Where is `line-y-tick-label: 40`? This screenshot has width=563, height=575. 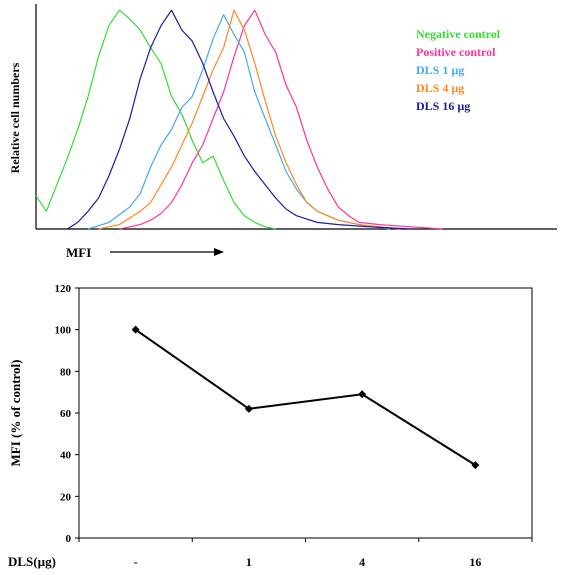 line-y-tick-label: 40 is located at coordinates (66, 456).